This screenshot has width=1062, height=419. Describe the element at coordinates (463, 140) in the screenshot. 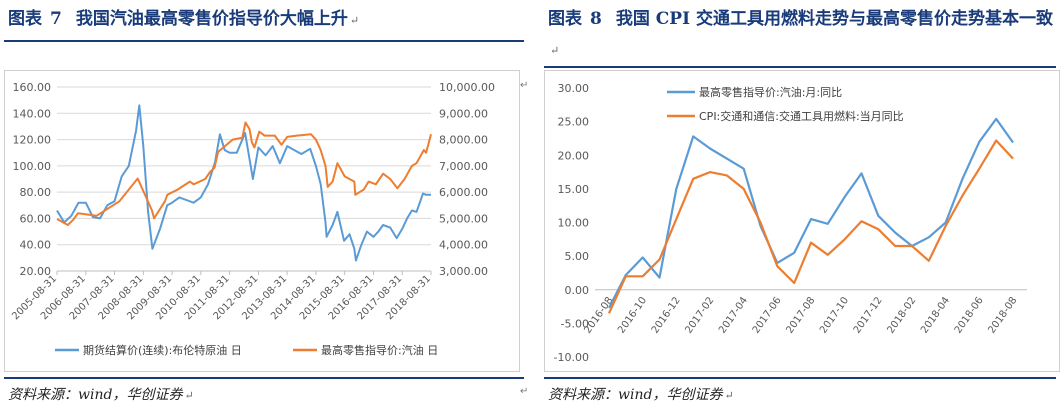

I see `y-right-tick-label: 8,000.00` at that location.